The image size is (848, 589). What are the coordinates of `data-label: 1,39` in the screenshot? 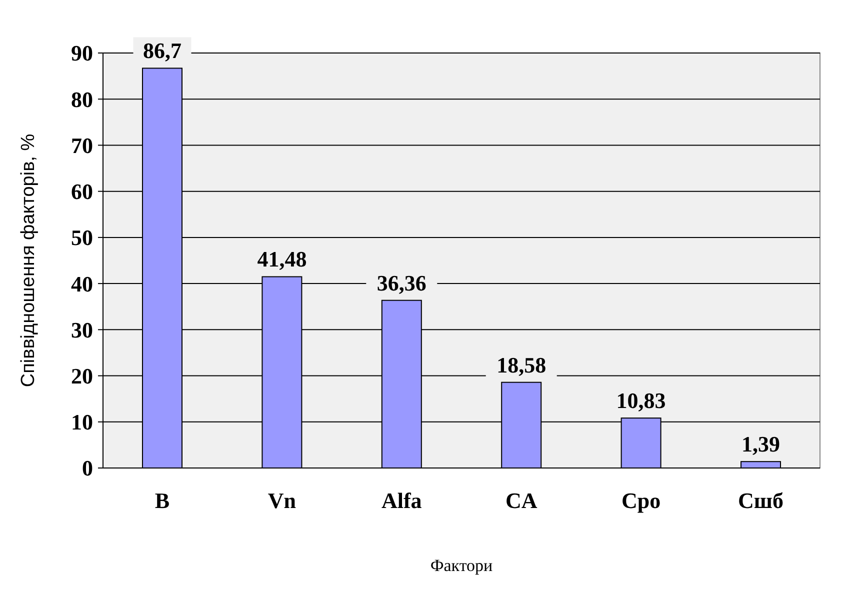 It's located at (761, 444).